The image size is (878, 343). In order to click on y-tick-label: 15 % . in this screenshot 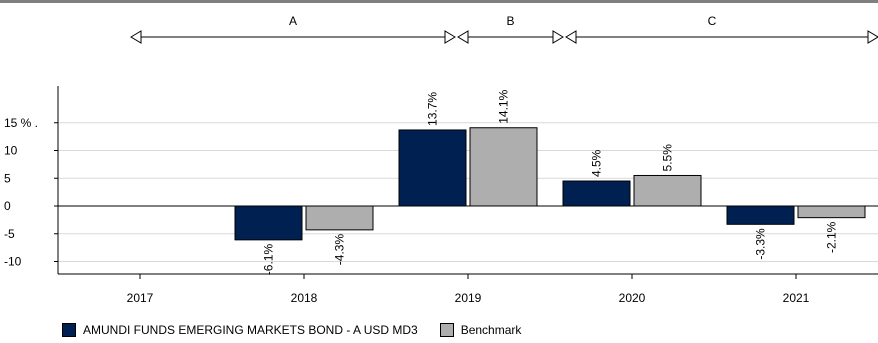, I will do `click(21, 123)`.